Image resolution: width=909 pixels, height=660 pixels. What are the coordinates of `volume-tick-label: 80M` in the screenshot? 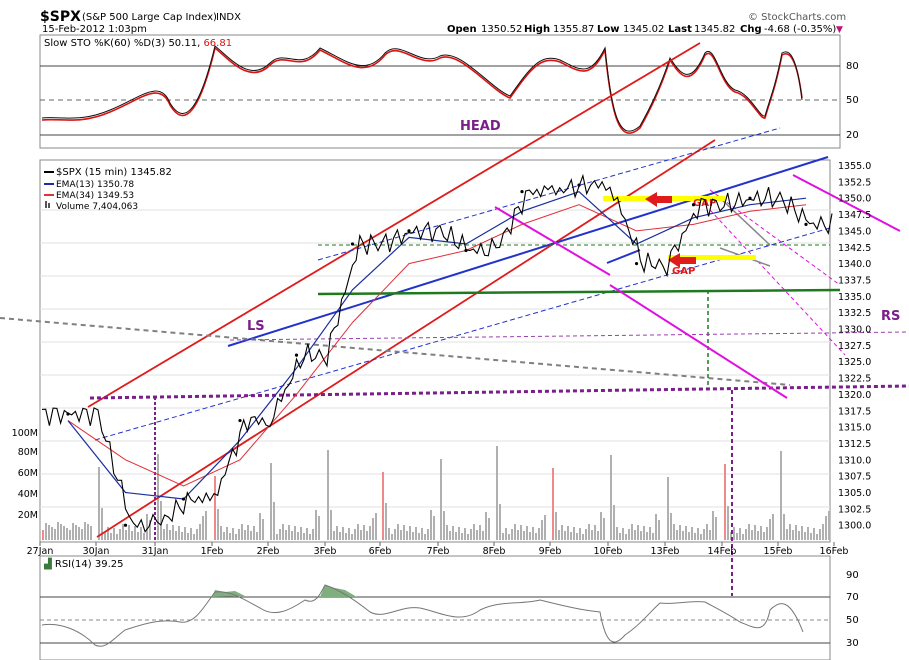 It's located at (28, 452).